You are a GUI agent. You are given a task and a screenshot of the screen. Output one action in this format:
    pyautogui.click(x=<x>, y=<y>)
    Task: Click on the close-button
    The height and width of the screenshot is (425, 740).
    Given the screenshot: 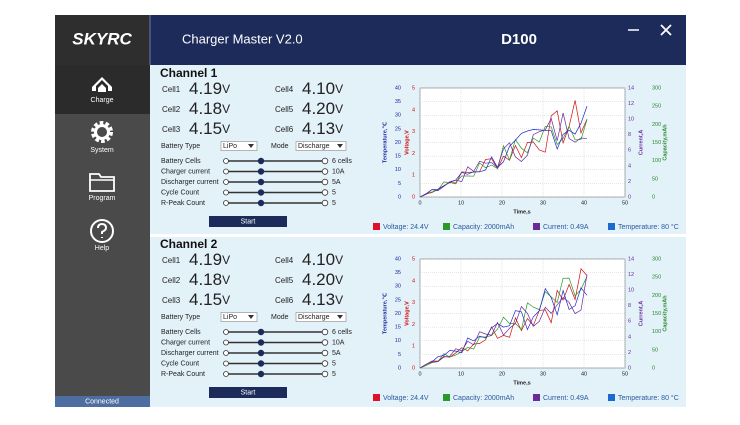 What is the action you would take?
    pyautogui.click(x=666, y=30)
    